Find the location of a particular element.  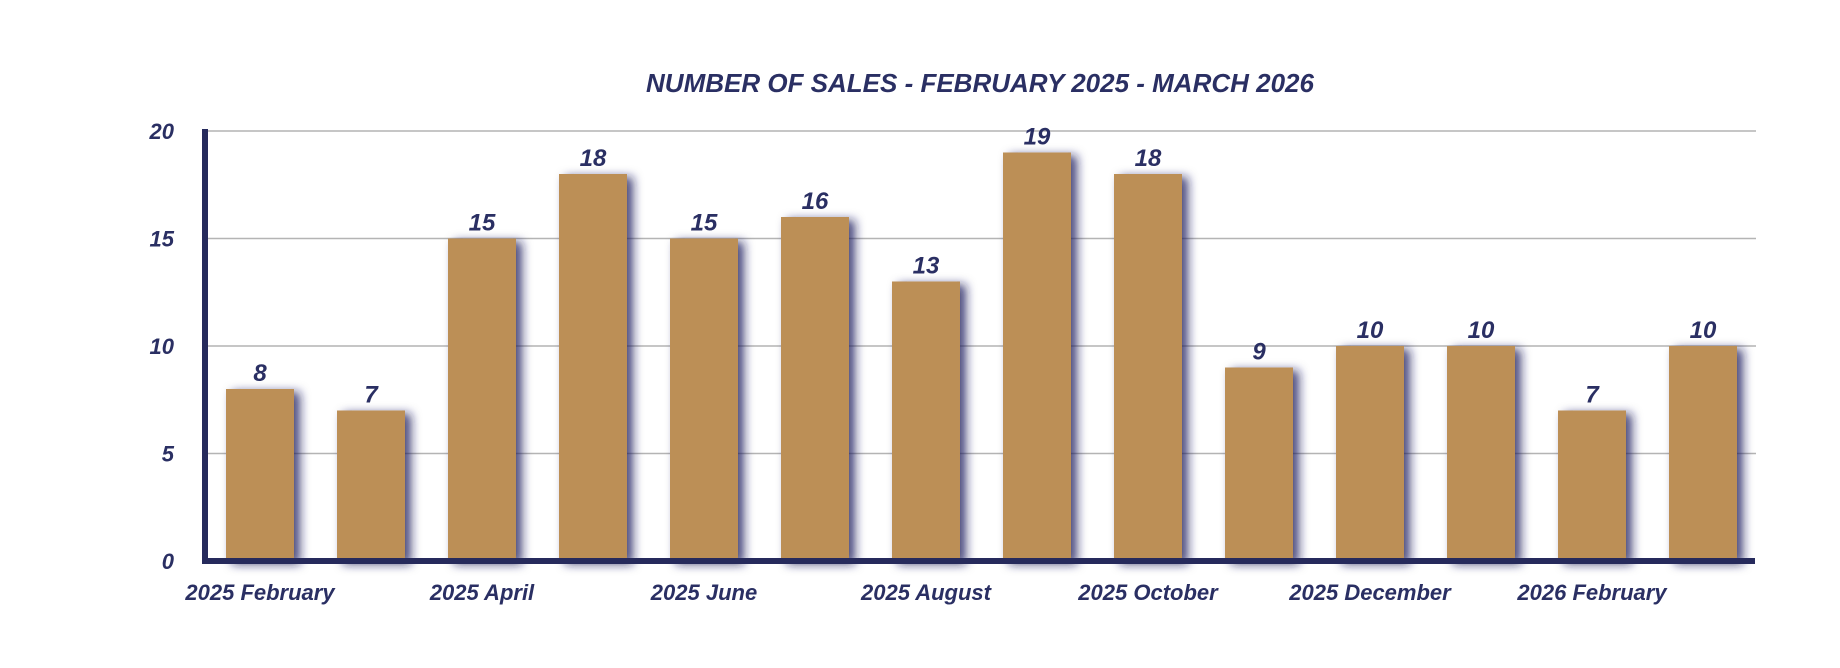

y-tick-label: 15 is located at coordinates (162, 239).